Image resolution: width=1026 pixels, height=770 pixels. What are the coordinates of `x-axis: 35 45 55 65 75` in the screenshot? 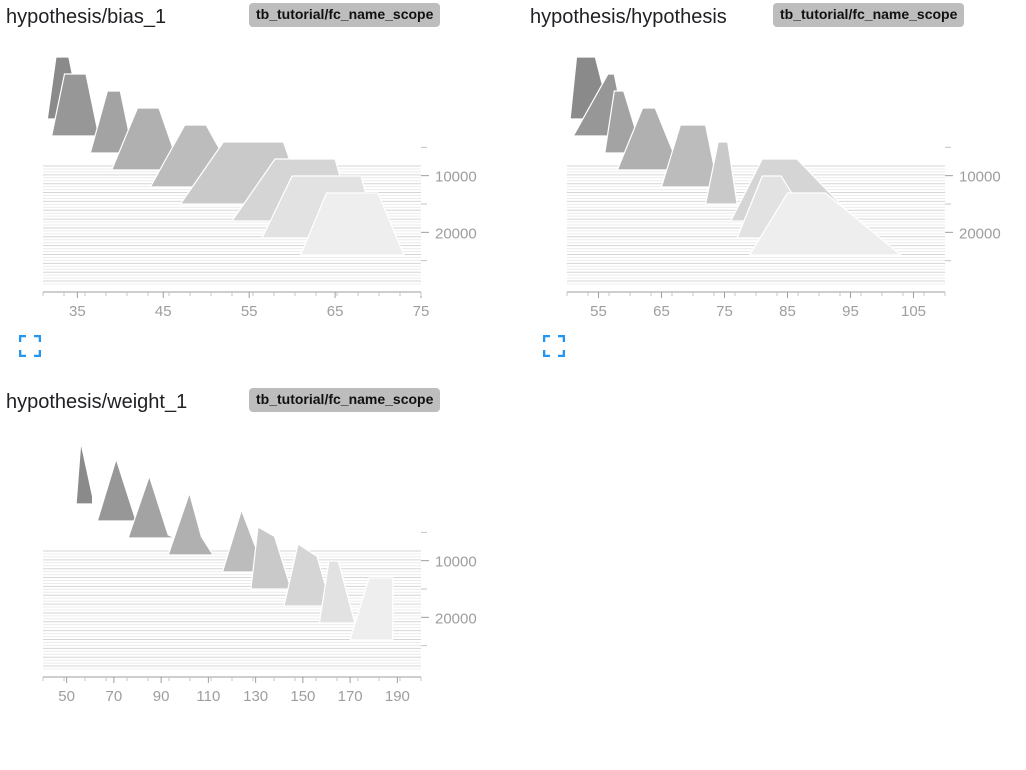 It's located at (236, 305).